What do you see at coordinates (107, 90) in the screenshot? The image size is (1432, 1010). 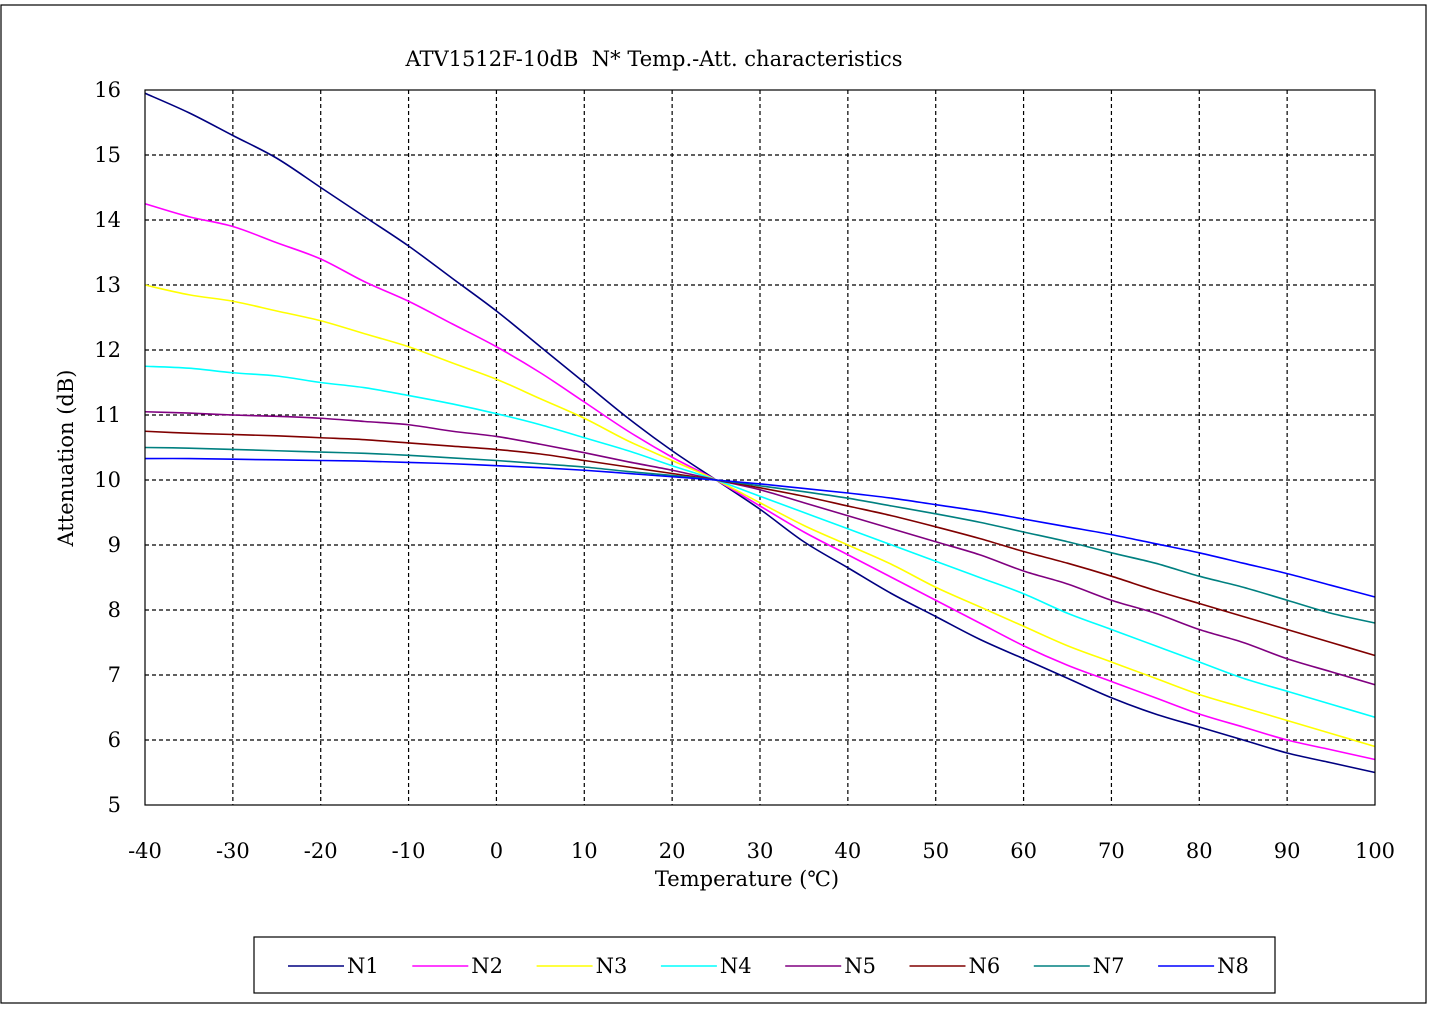 I see `y-tick-label: 16` at bounding box center [107, 90].